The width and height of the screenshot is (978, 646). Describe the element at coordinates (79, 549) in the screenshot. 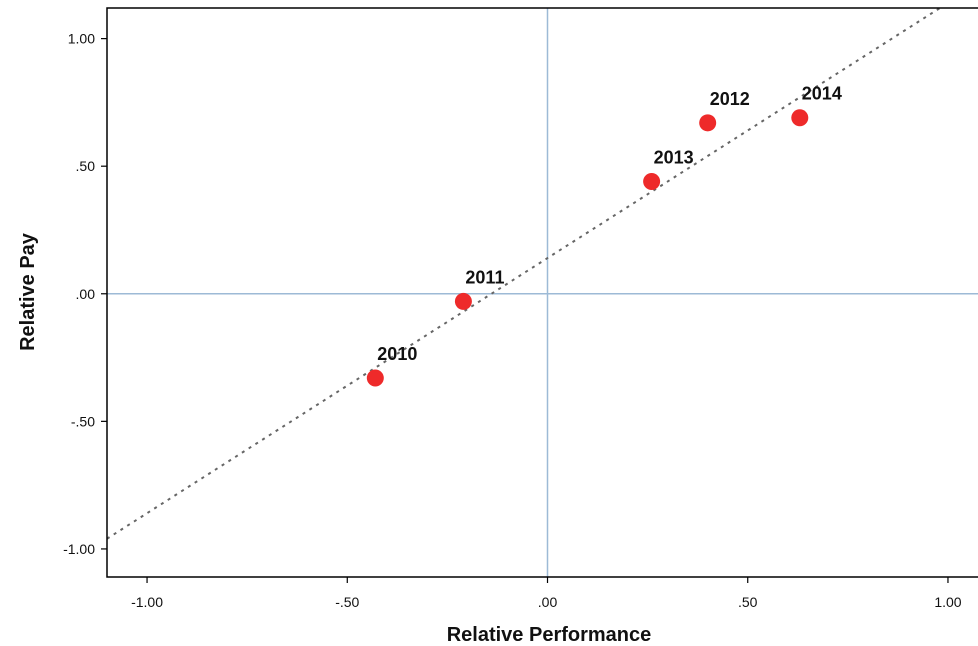

I see `y-tick-label: -1.00` at that location.